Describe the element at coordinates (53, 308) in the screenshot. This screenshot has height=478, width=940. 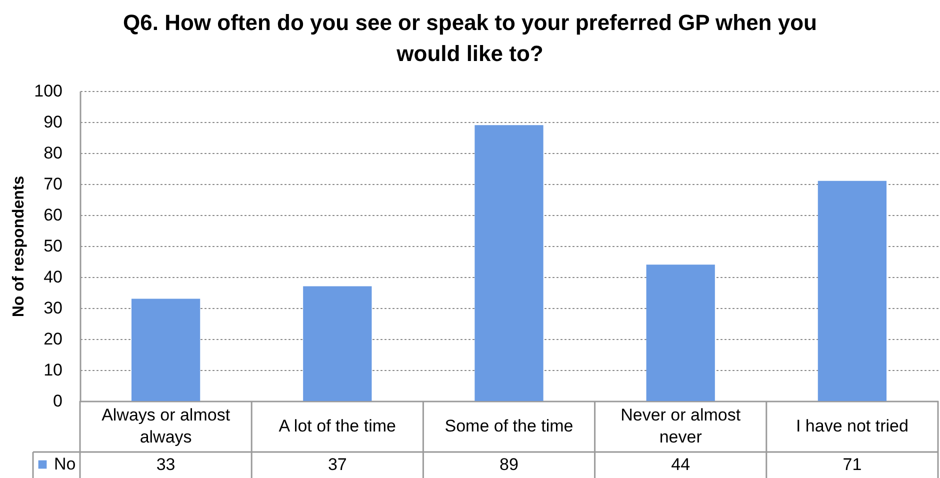
I see `y-tick-label: 30` at that location.